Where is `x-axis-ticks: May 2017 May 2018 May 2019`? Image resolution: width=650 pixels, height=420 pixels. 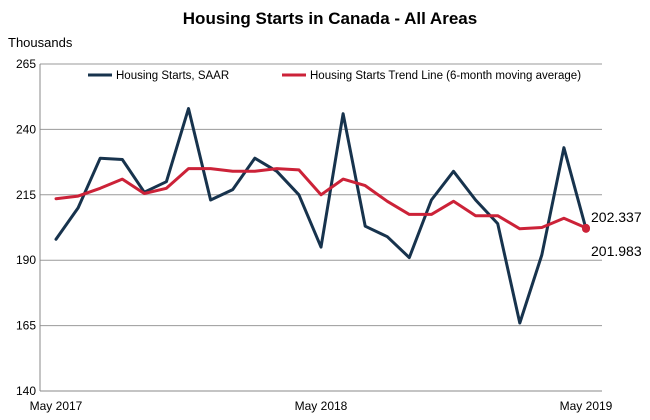
x-axis-ticks: May 2017 May 2018 May 2019 is located at coordinates (321, 406).